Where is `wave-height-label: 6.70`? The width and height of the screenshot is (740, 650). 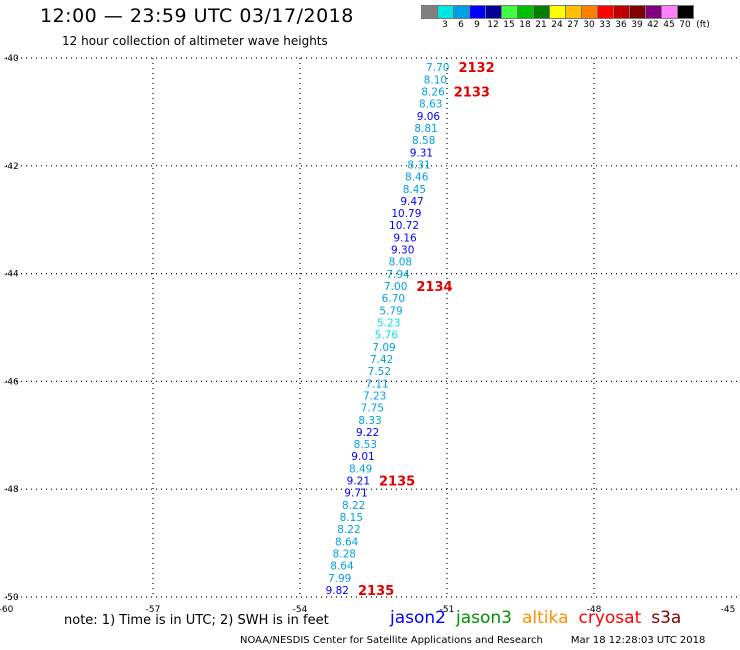
wave-height-label: 6.70 is located at coordinates (393, 299).